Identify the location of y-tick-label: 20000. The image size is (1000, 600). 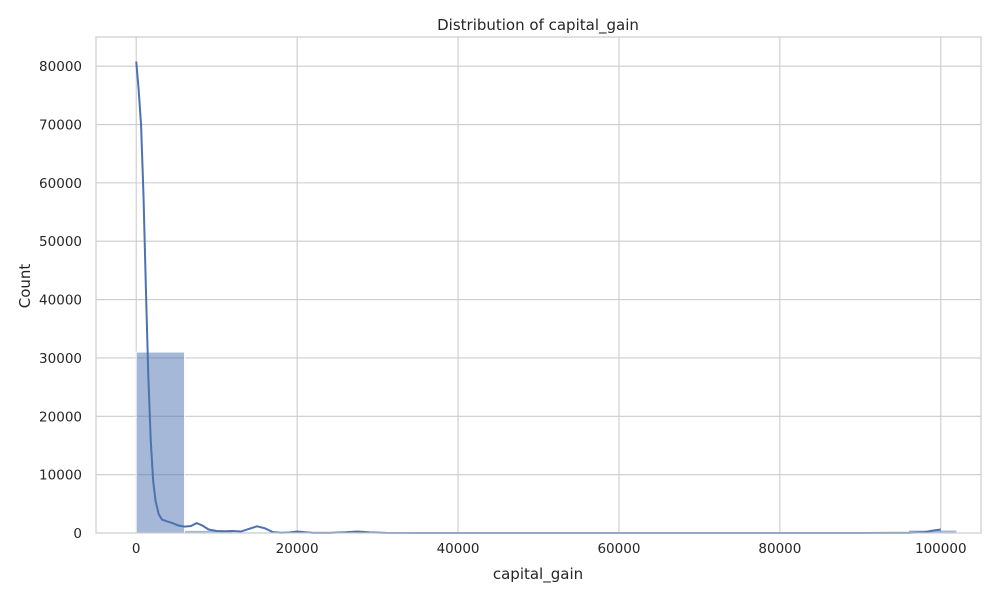
(60, 417).